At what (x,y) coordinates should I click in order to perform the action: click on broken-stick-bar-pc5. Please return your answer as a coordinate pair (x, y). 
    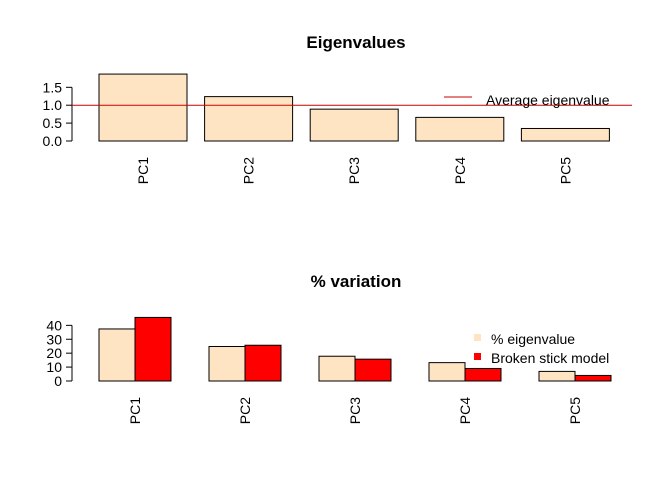
    Looking at the image, I should click on (593, 378).